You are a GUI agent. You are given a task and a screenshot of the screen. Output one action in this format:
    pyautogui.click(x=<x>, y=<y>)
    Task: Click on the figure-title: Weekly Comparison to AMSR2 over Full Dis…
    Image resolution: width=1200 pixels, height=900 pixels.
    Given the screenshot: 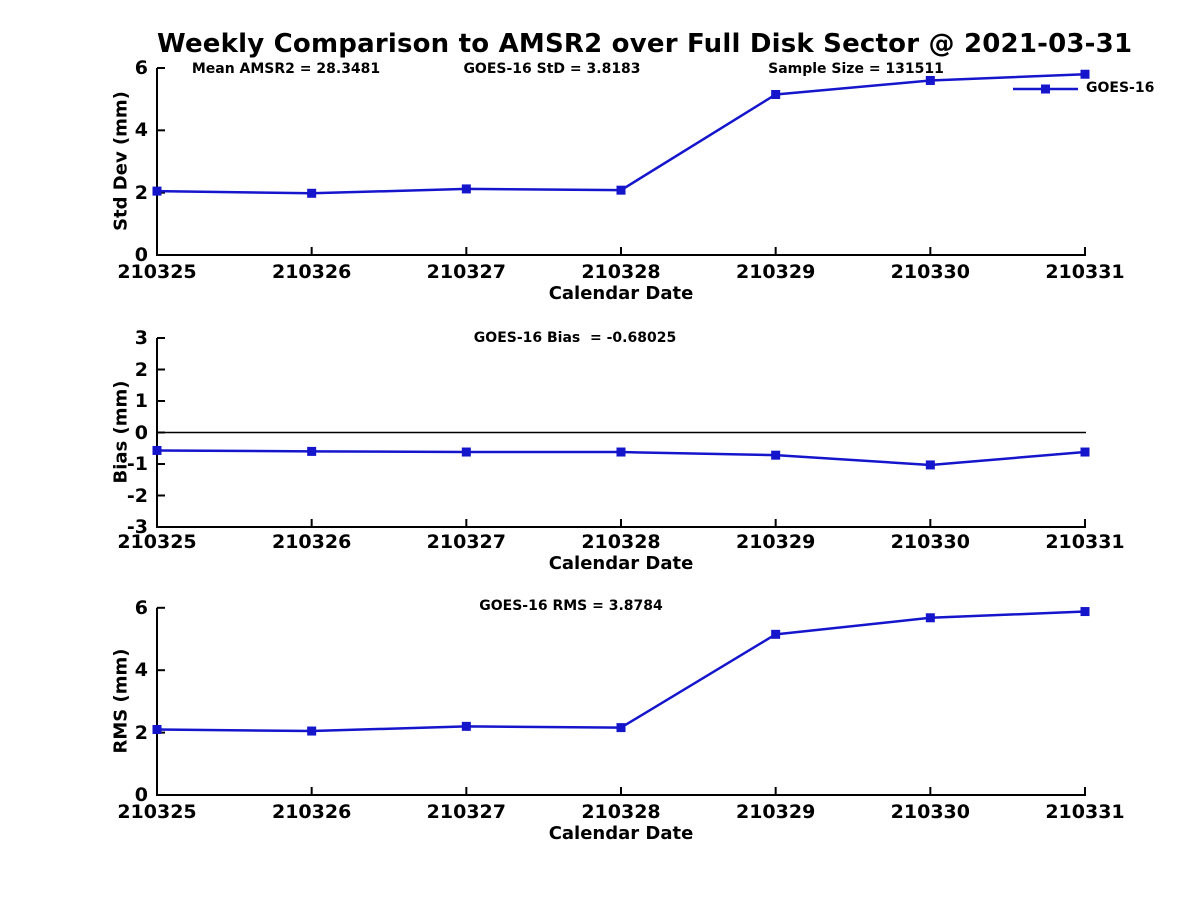 What is the action you would take?
    pyautogui.click(x=645, y=44)
    